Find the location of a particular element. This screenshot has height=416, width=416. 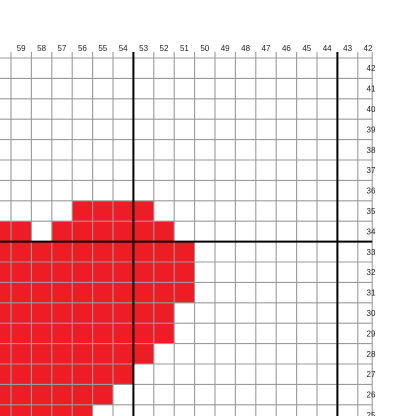

column-label: 42 is located at coordinates (368, 48).